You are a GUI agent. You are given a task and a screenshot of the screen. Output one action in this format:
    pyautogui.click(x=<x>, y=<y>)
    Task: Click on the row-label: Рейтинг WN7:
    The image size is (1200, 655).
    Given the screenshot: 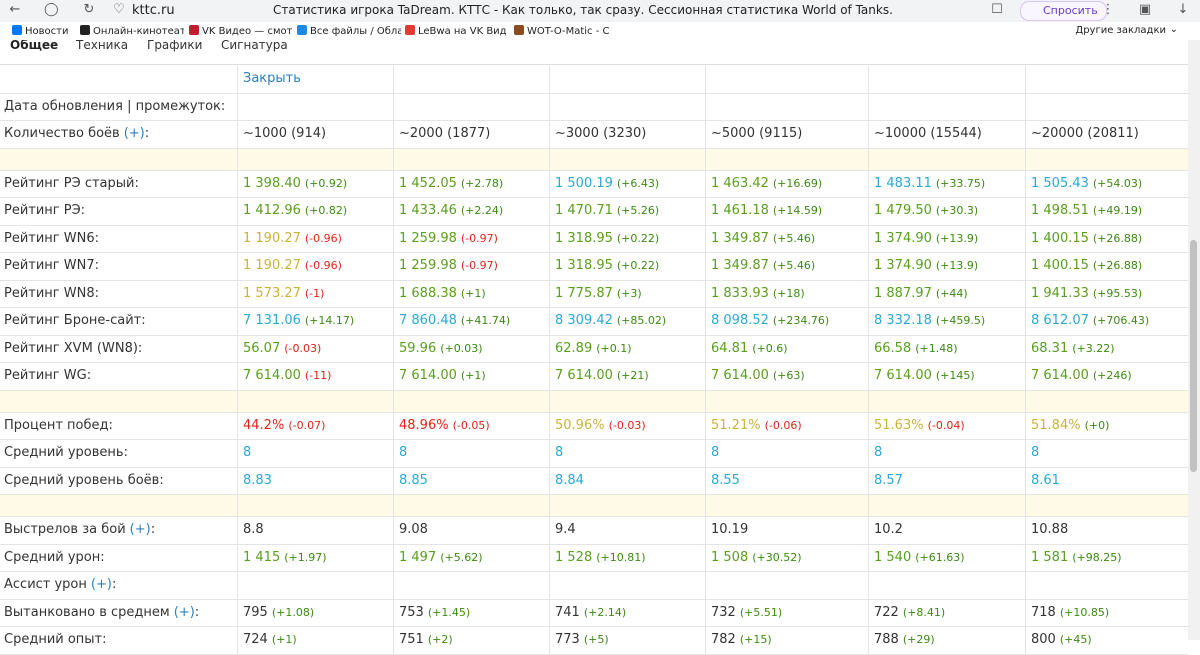 What is the action you would take?
    pyautogui.click(x=51, y=265)
    